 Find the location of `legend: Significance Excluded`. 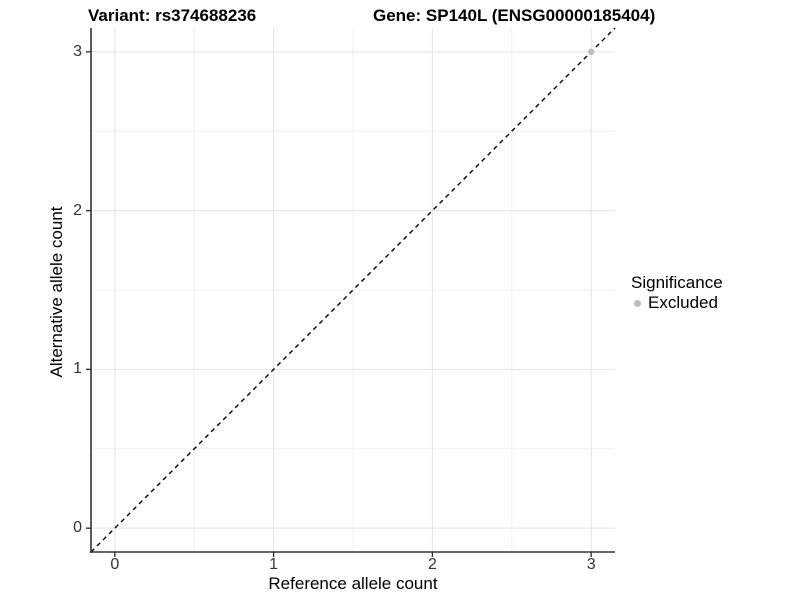

legend: Significance Excluded is located at coordinates (677, 293).